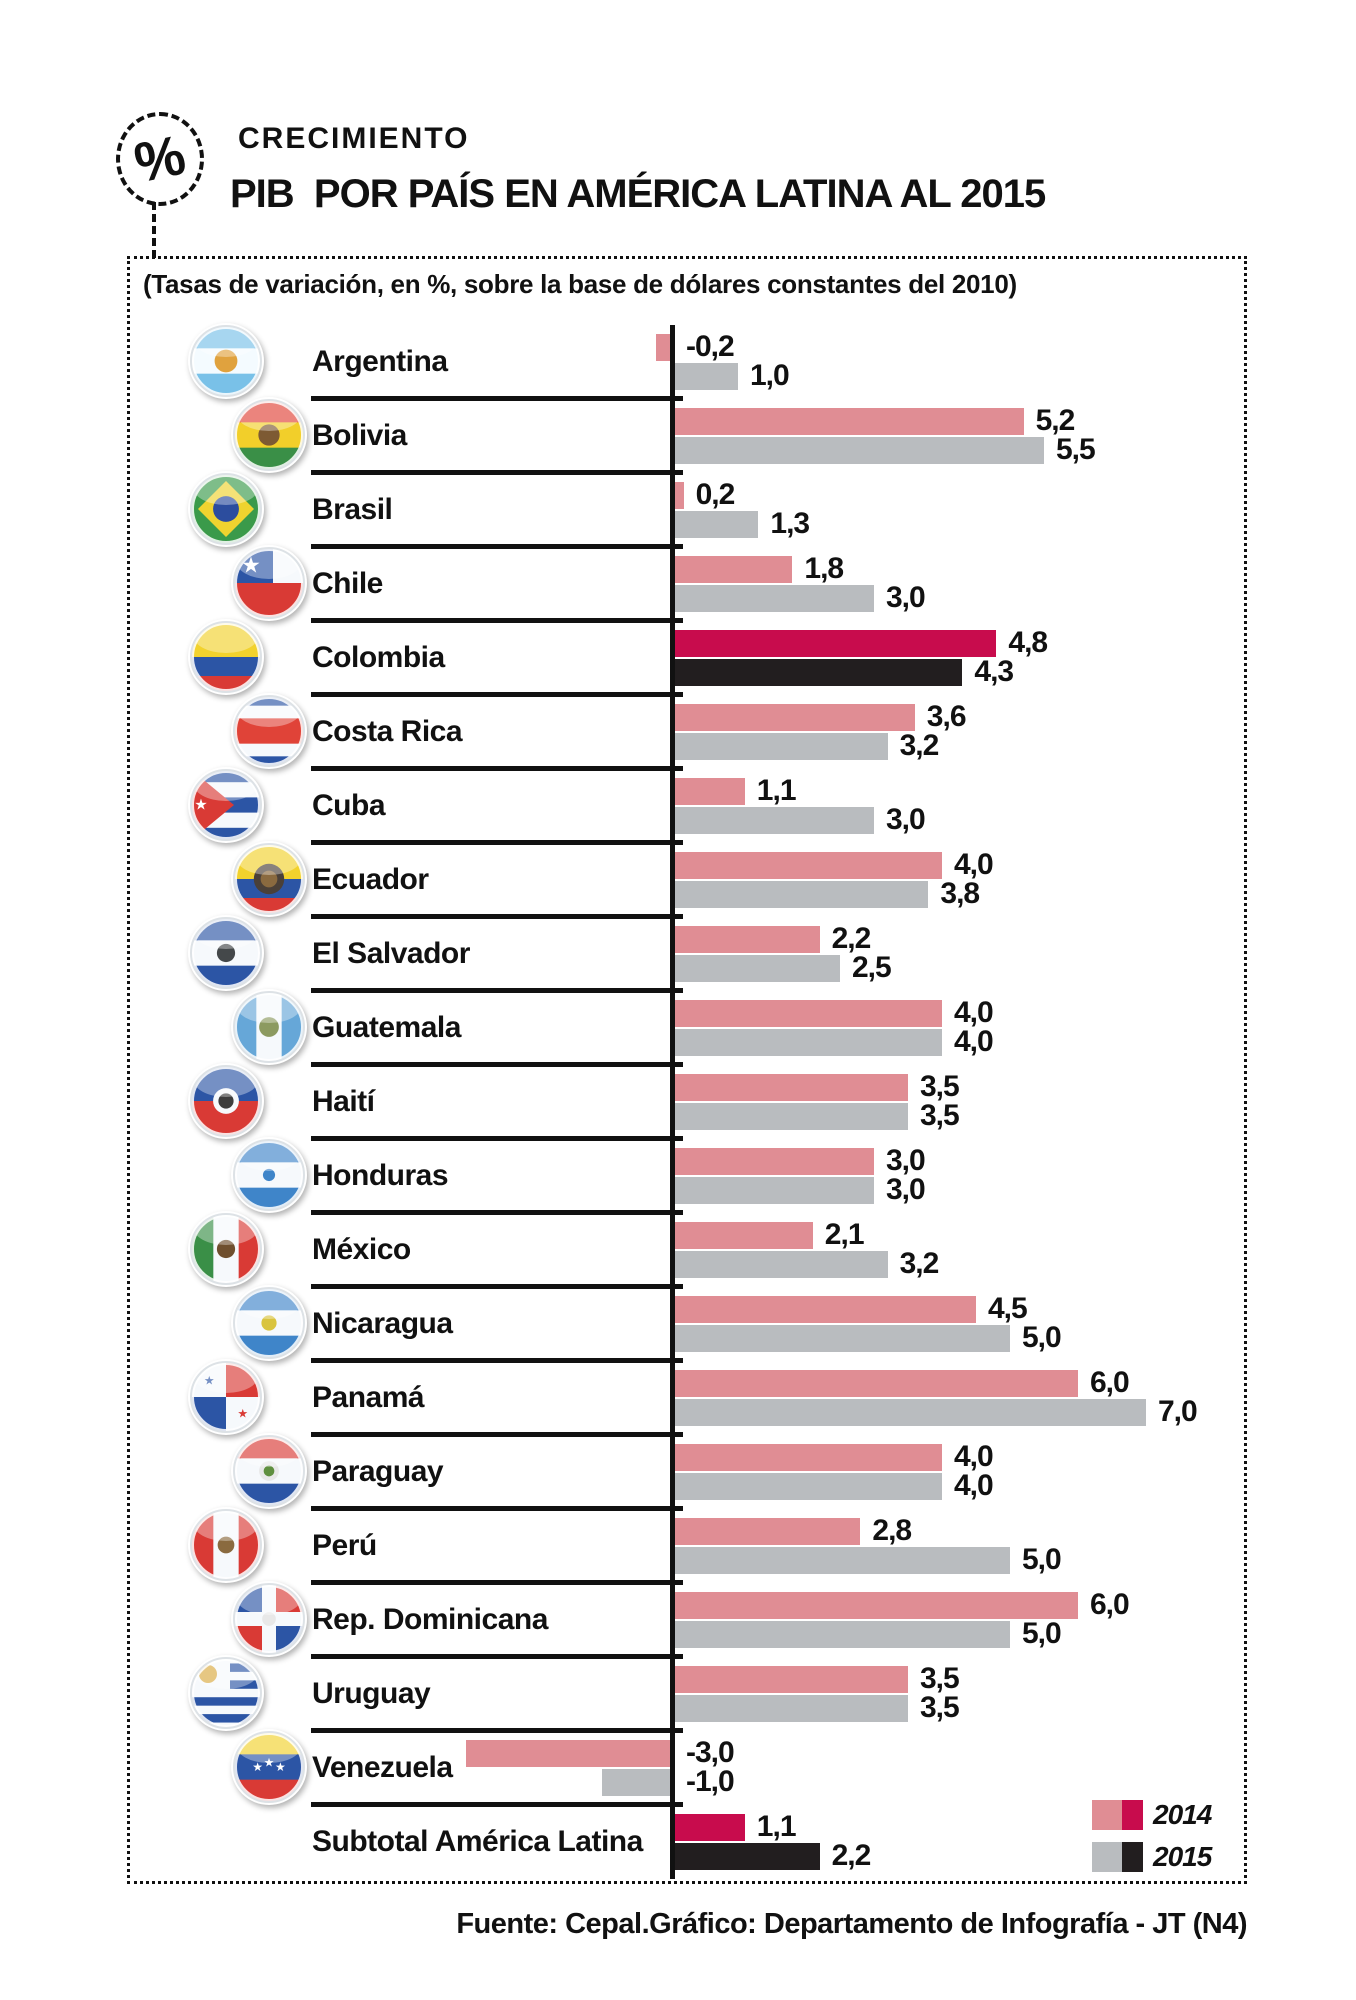  What do you see at coordinates (269, 1471) in the screenshot?
I see `flag-icon-paraguay` at bounding box center [269, 1471].